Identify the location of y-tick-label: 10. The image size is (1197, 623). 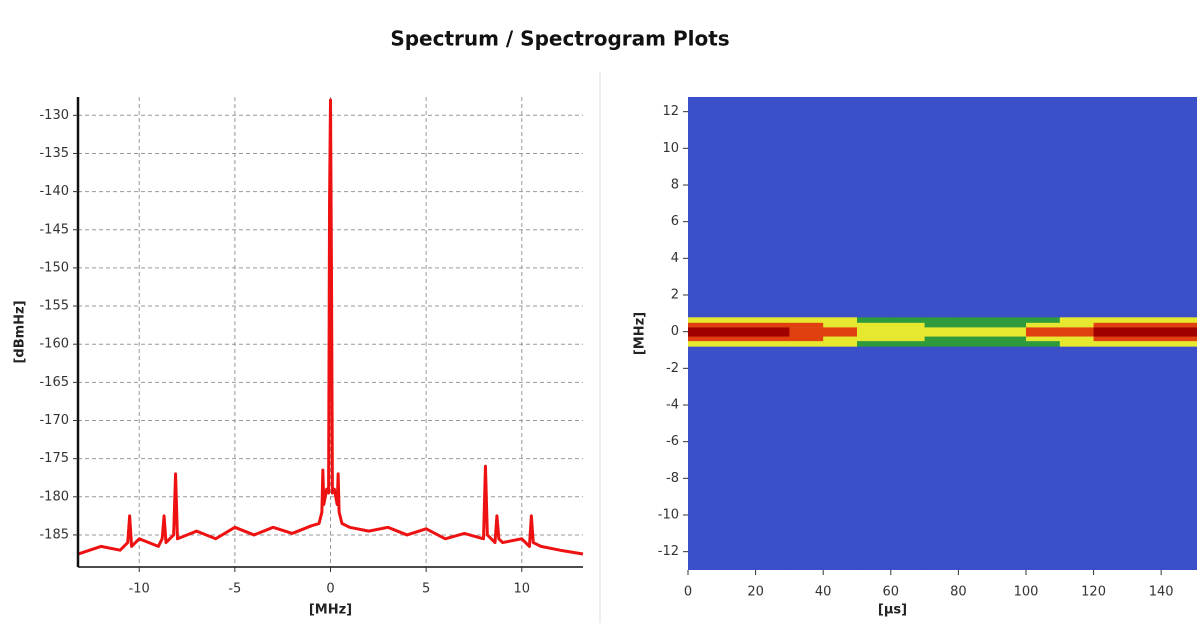
(670, 148).